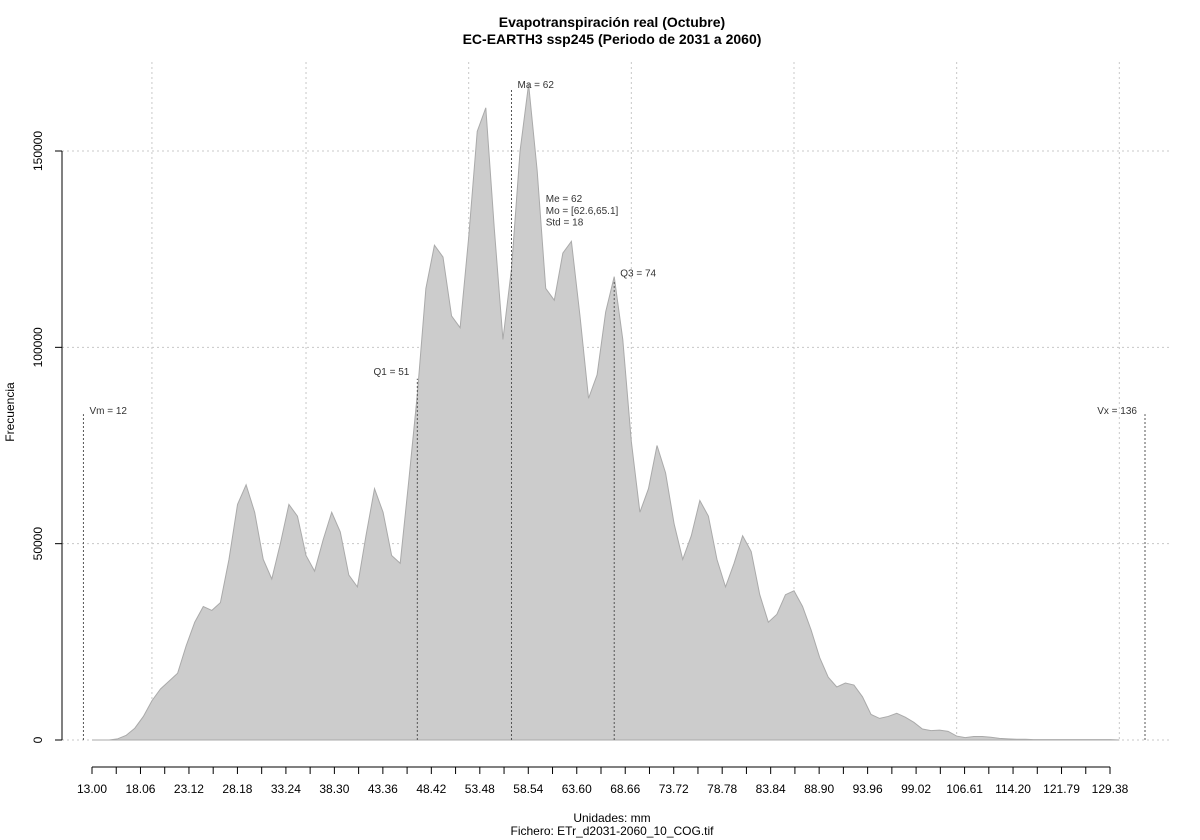  I want to click on stat-annotation-3: Ma = 62, so click(535, 85).